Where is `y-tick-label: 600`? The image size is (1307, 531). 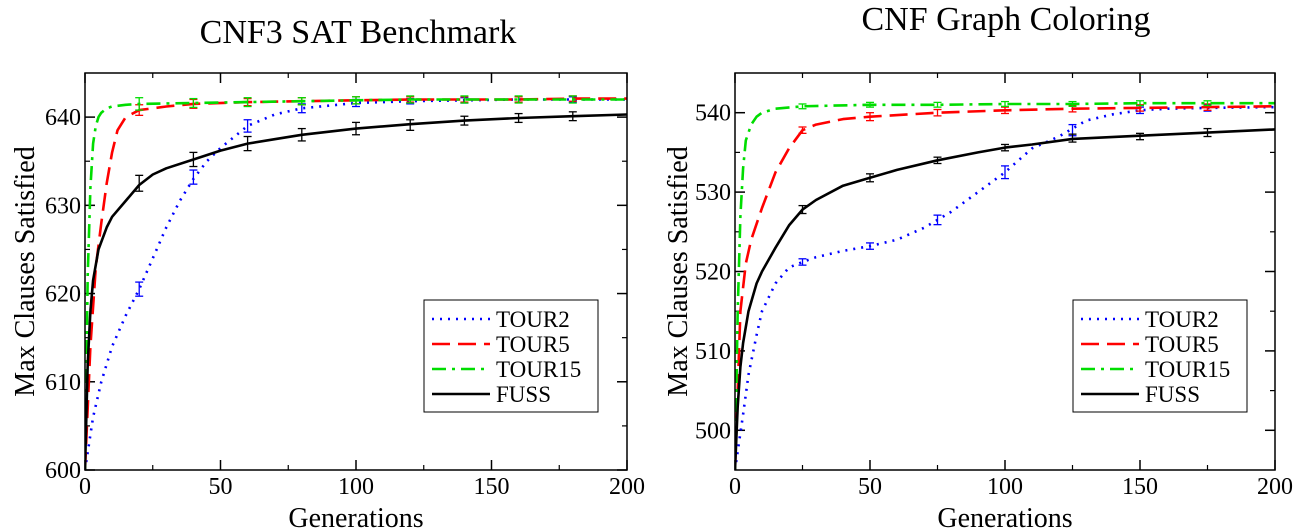 y-tick-label: 600 is located at coordinates (63, 471).